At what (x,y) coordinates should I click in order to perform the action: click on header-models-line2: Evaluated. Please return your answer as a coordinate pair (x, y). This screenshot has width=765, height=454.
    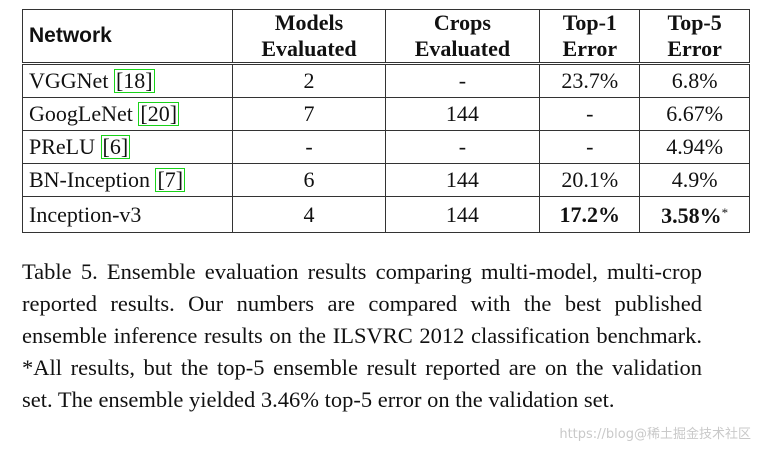
    Looking at the image, I should click on (309, 48).